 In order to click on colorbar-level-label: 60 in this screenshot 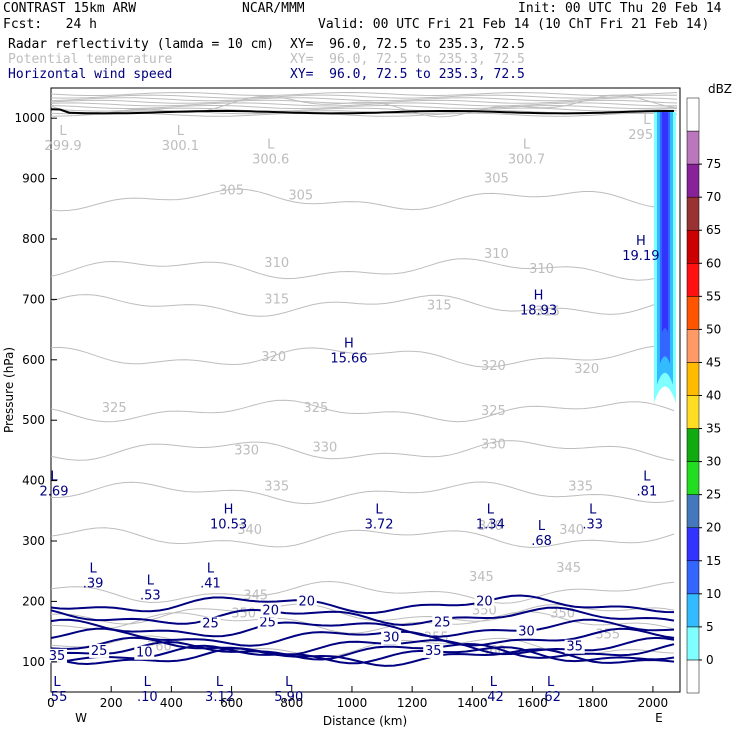, I will do `click(713, 263)`.